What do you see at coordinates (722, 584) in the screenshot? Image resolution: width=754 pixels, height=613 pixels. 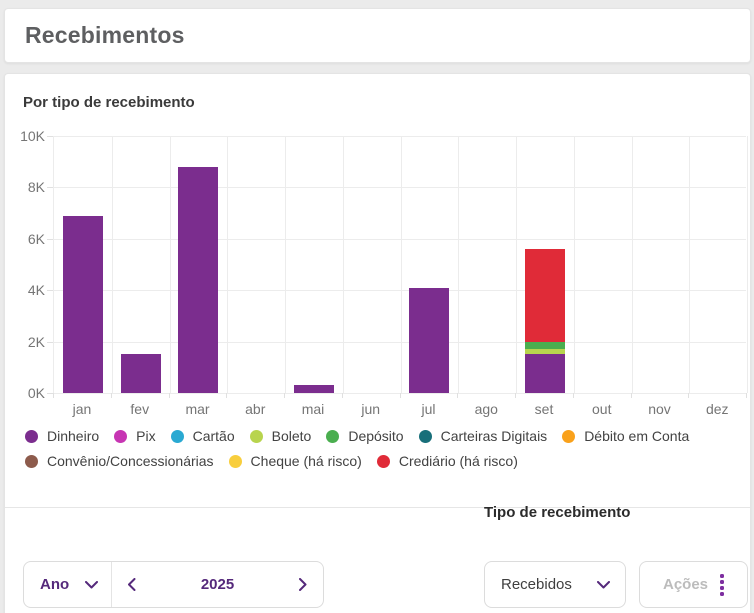 I see `kebab-menu-icon` at bounding box center [722, 584].